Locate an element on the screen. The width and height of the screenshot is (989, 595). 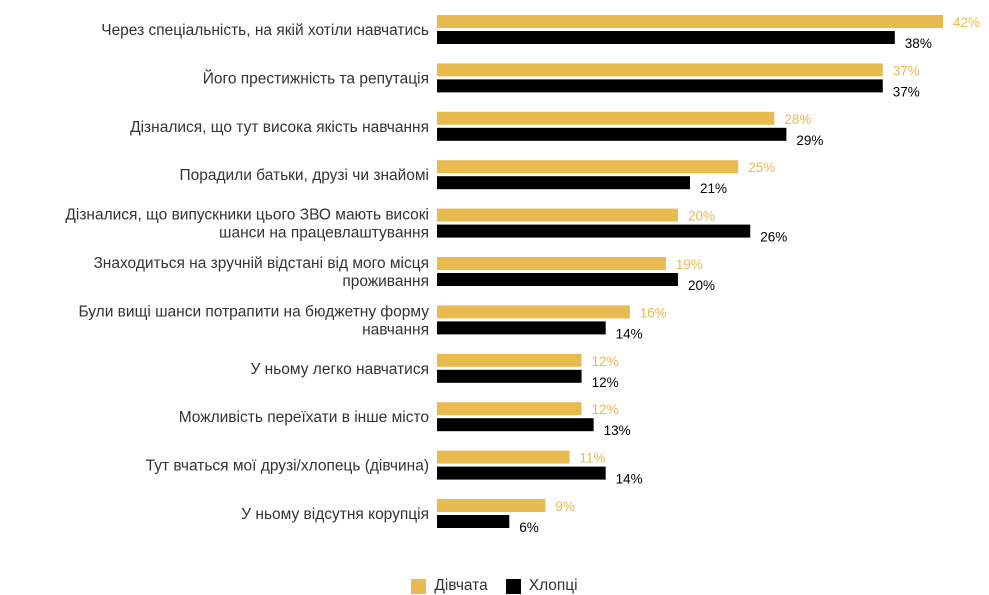
legend-item-boys: Хлопці is located at coordinates (541, 586).